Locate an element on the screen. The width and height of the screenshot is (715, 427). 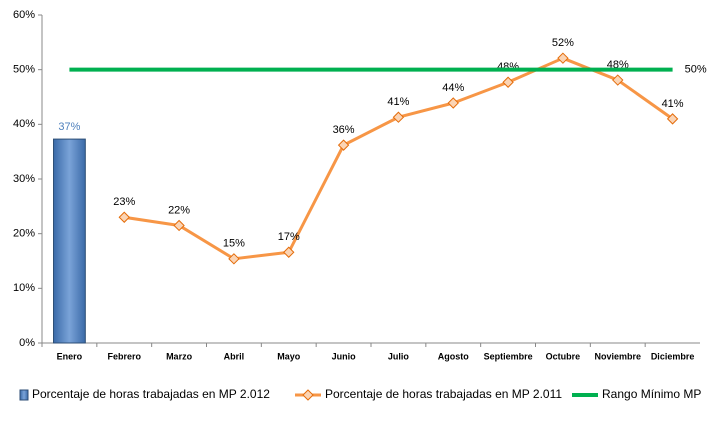
data-label: 44% is located at coordinates (453, 88).